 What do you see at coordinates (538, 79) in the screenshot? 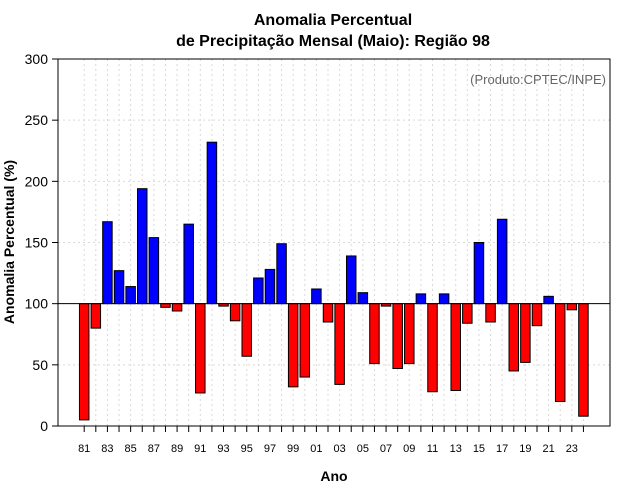
I see `credit-text: (Produto:CPTEC/INPE)` at bounding box center [538, 79].